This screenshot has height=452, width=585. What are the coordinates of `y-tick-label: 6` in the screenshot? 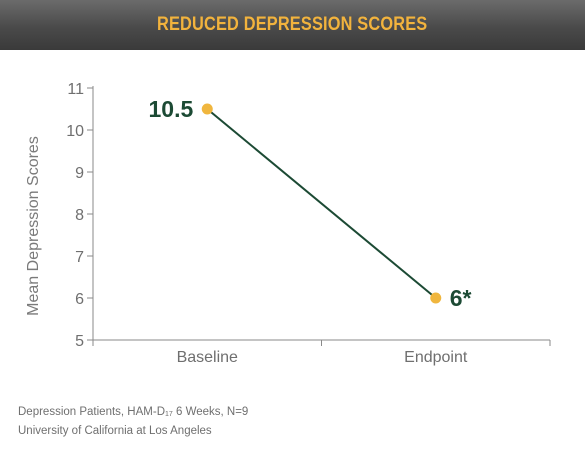 It's located at (79, 299).